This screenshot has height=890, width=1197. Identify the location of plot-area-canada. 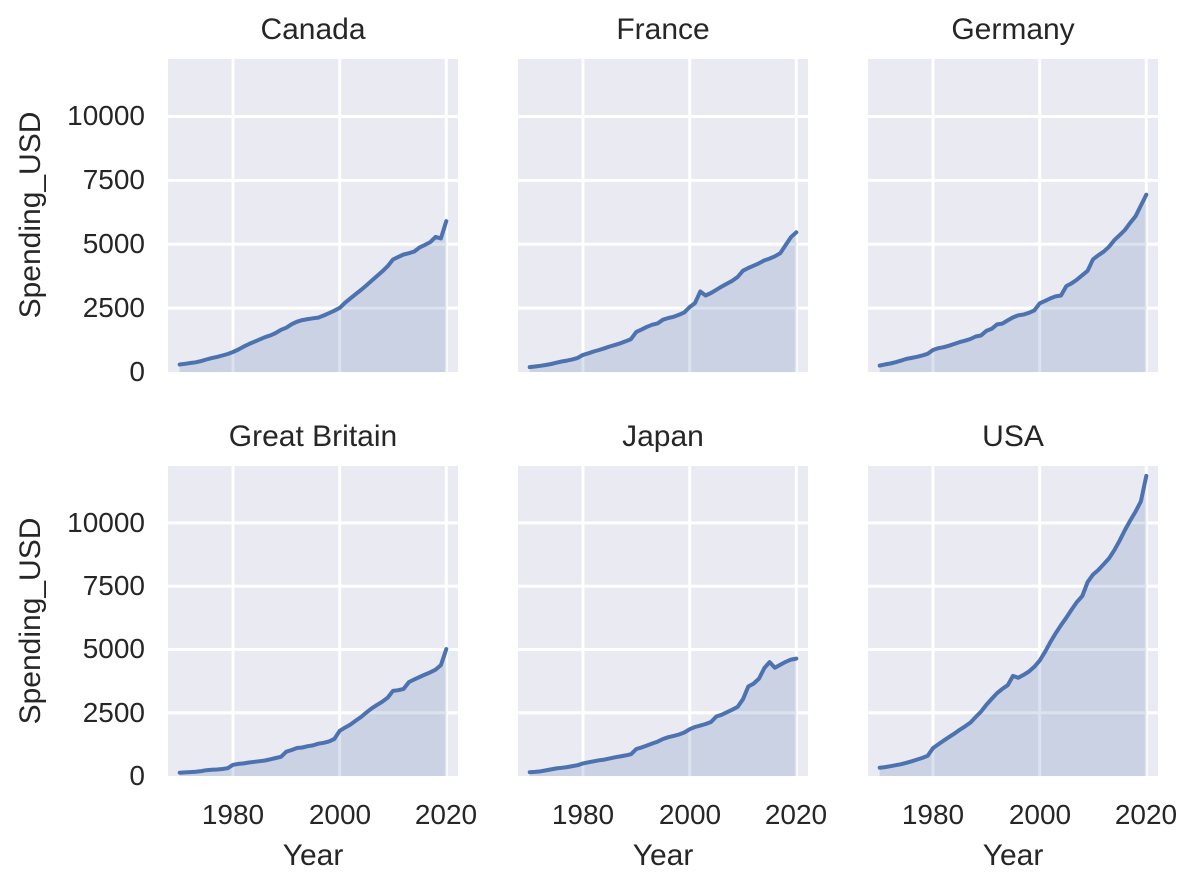
(313, 215).